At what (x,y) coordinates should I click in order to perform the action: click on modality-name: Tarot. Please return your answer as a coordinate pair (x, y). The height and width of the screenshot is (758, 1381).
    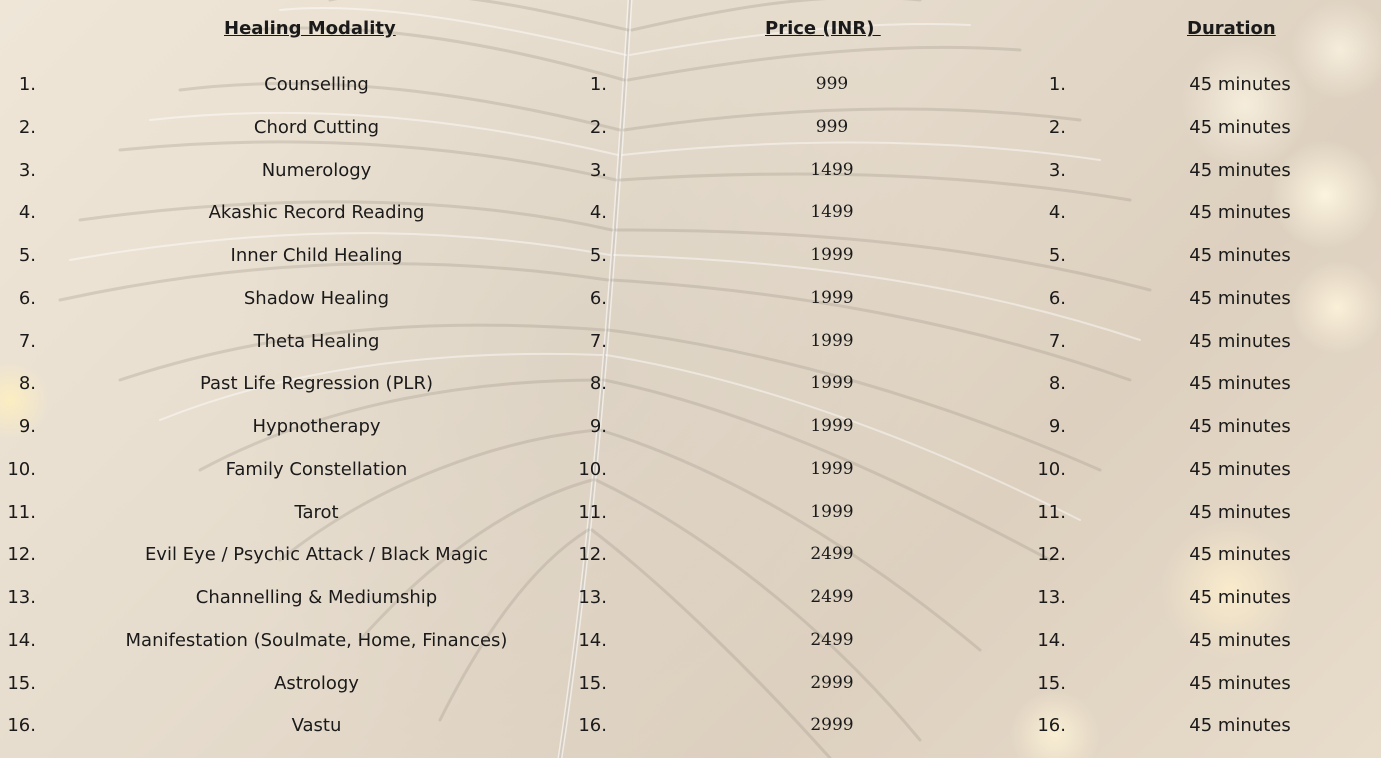
    Looking at the image, I should click on (316, 512).